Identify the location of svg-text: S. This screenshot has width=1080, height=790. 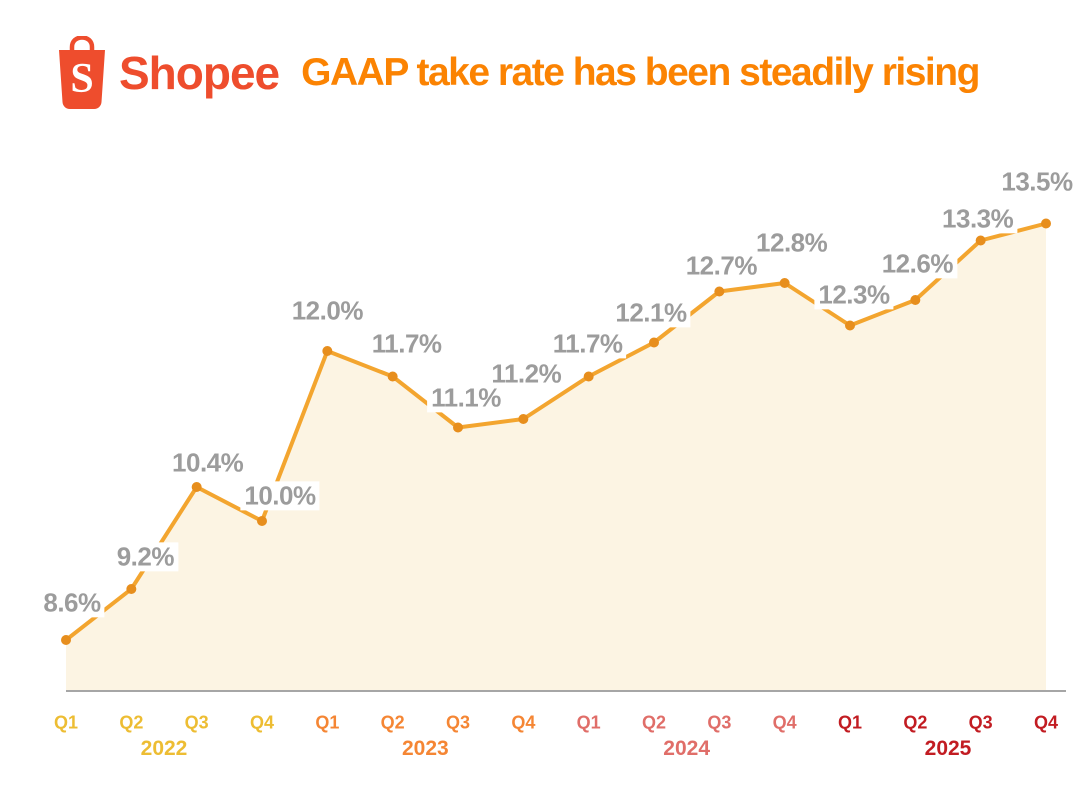
(81, 79).